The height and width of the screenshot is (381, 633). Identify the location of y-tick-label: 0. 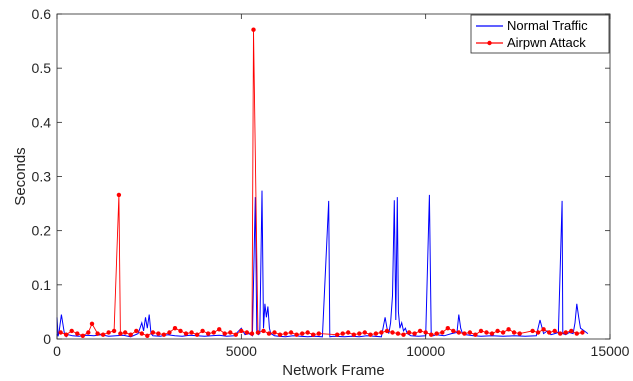
(47, 339).